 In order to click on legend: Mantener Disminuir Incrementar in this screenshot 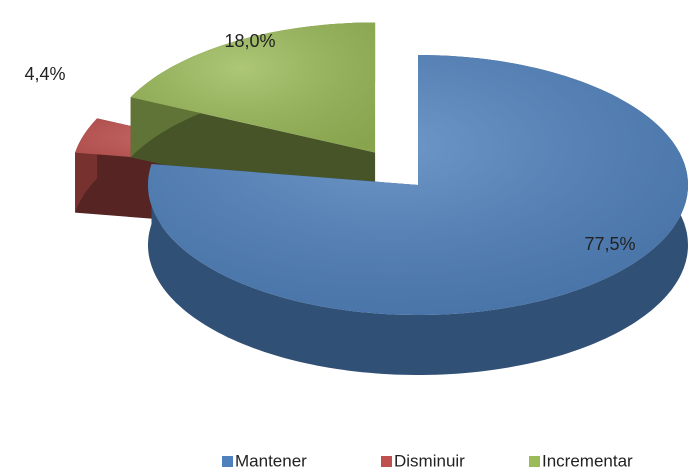, I will do `click(427, 460)`.